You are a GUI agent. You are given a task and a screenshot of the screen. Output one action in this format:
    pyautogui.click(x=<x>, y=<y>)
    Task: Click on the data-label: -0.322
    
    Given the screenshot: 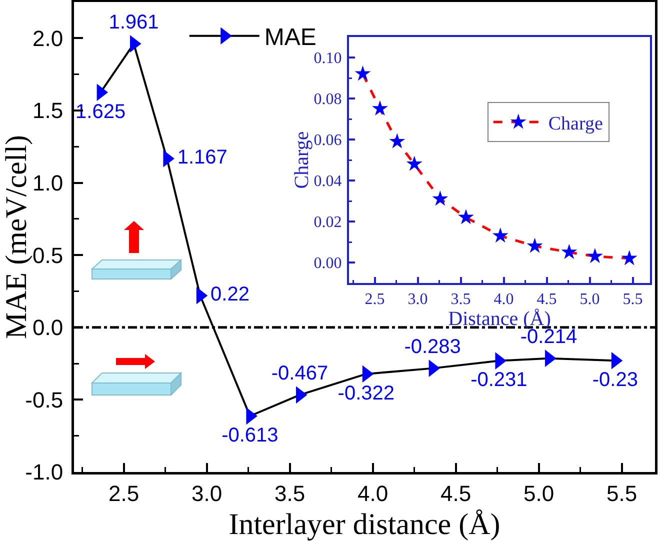 What is the action you would take?
    pyautogui.click(x=366, y=393)
    